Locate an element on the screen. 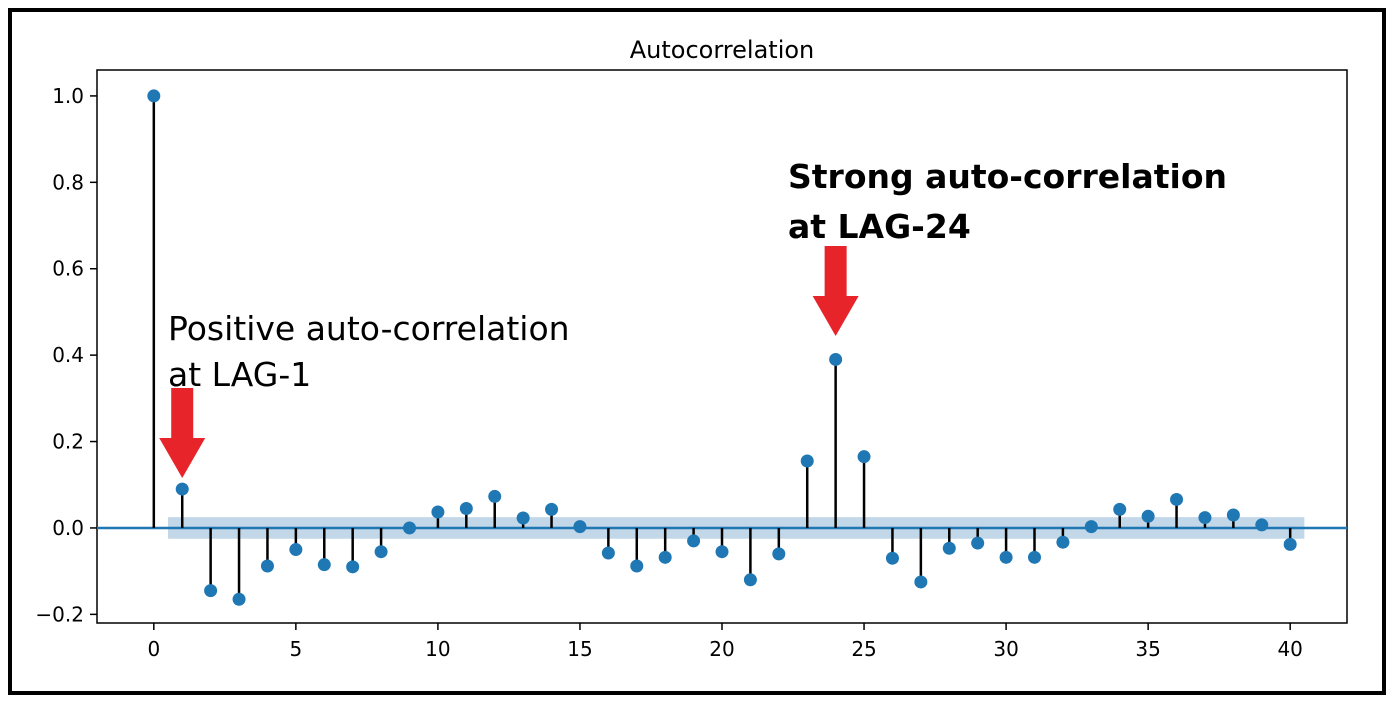 This screenshot has height=711, width=1400. y-tick-label-4: 0.6 is located at coordinates (68, 269).